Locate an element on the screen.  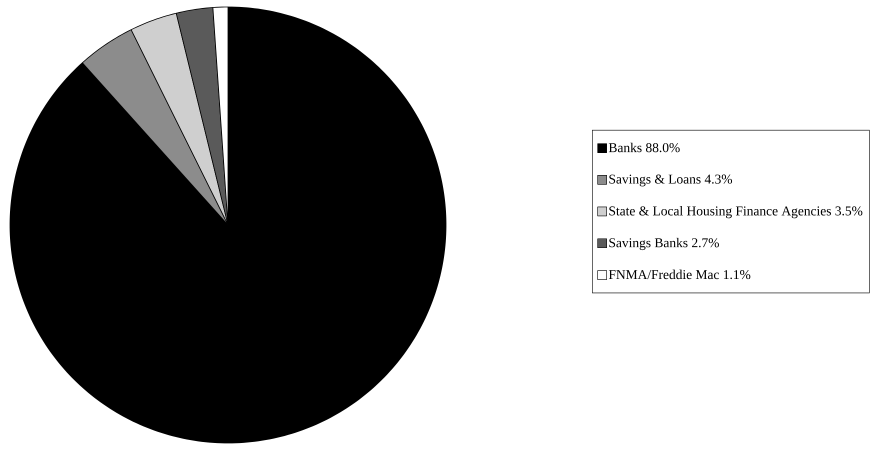
data-label: 2.7% is located at coordinates (705, 243).